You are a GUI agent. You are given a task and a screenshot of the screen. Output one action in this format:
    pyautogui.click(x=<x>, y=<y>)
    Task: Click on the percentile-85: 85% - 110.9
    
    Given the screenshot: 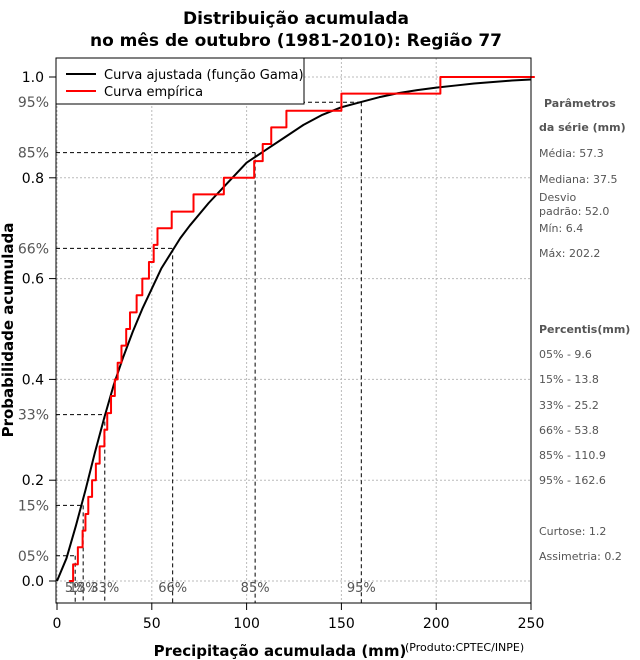 What is the action you would take?
    pyautogui.click(x=572, y=455)
    